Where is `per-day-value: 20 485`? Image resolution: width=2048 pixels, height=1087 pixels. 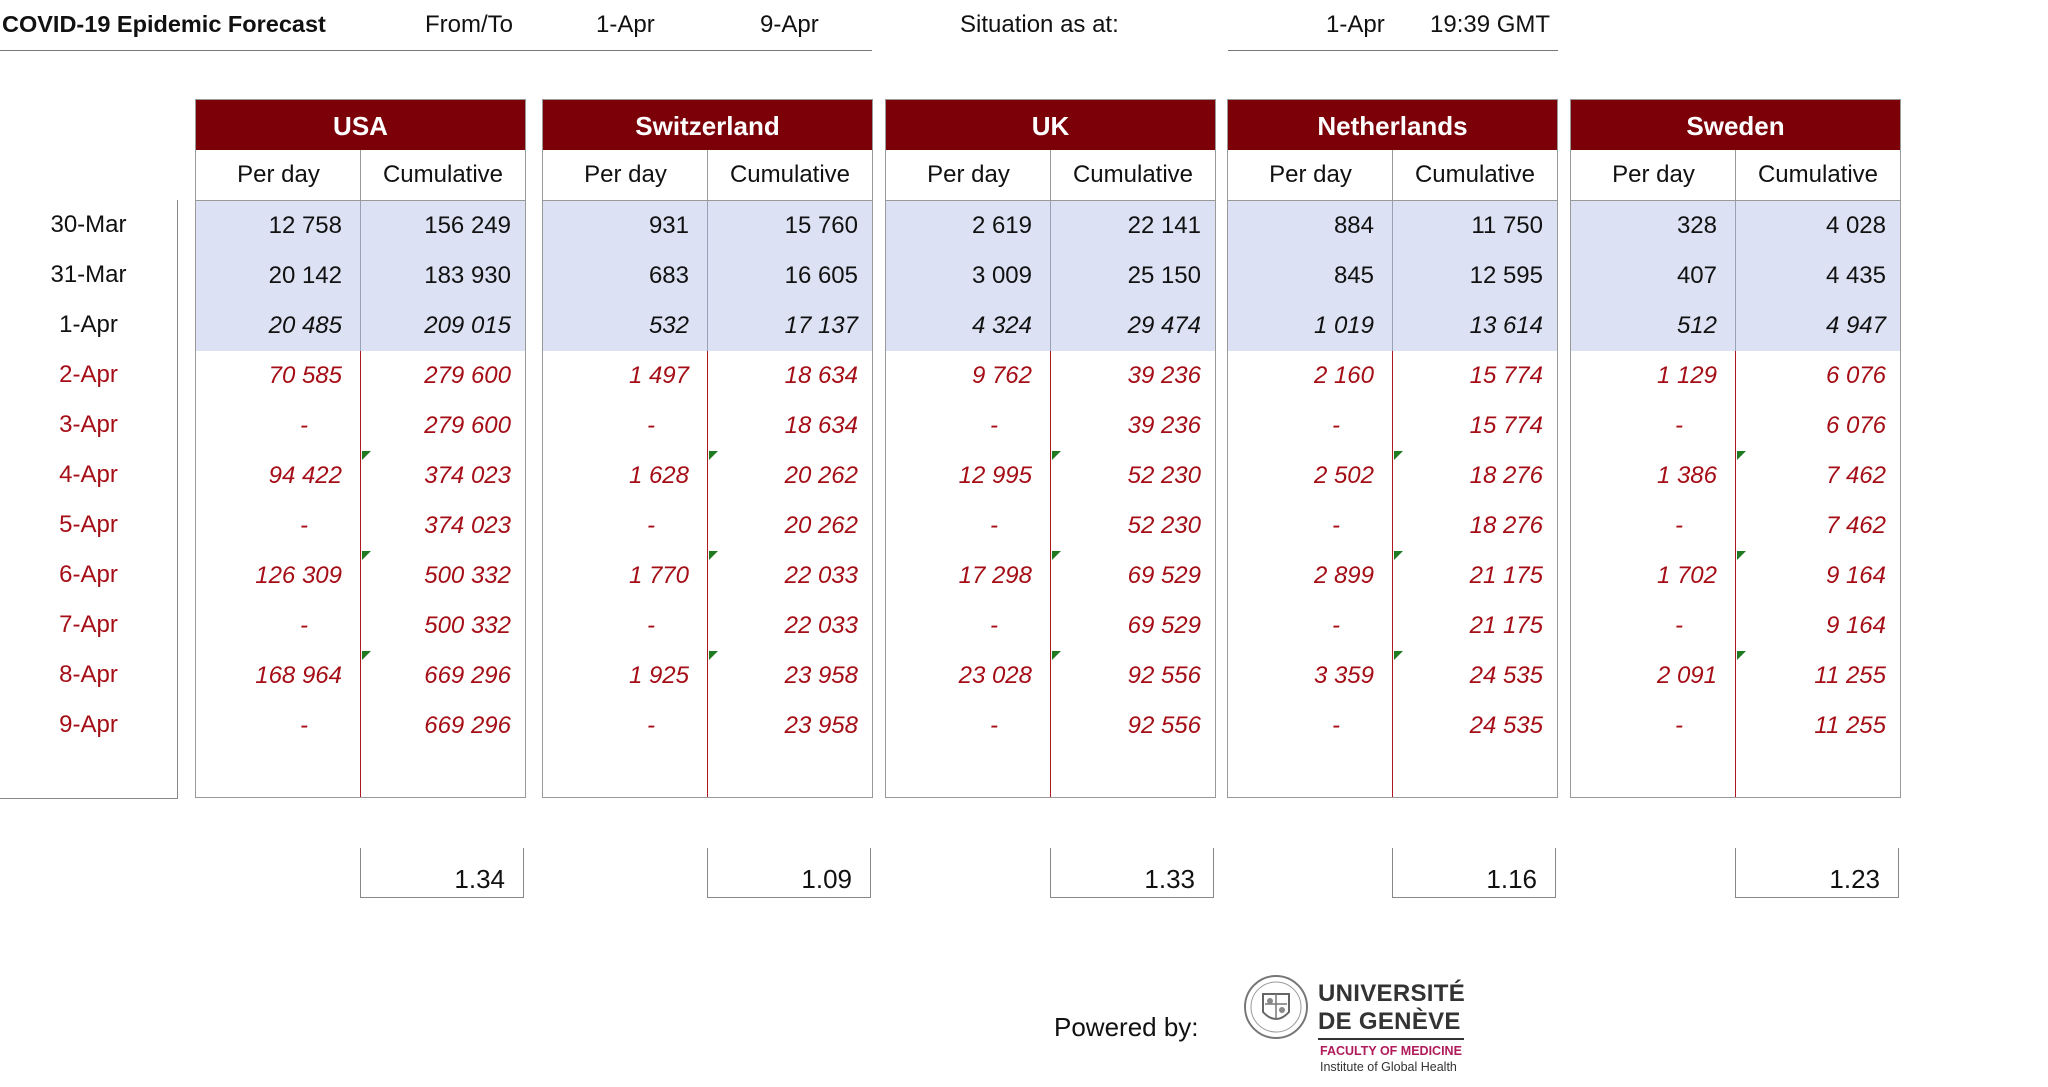 per-day-value: 20 485 is located at coordinates (305, 325).